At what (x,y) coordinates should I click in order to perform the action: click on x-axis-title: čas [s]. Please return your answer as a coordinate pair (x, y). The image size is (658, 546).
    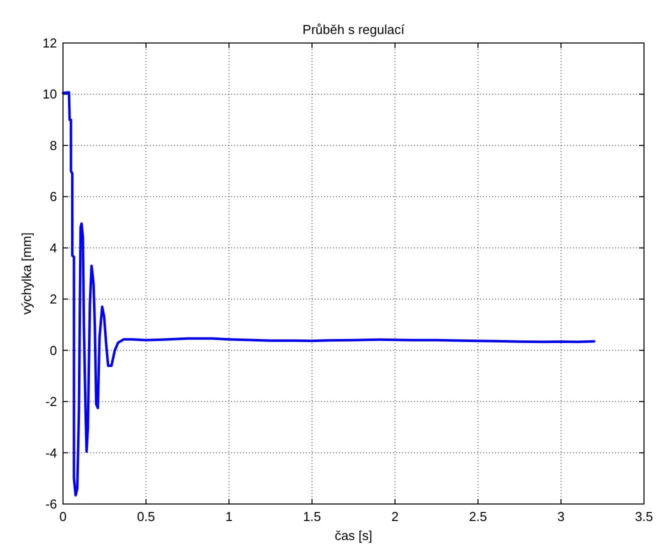
    Looking at the image, I should click on (353, 535).